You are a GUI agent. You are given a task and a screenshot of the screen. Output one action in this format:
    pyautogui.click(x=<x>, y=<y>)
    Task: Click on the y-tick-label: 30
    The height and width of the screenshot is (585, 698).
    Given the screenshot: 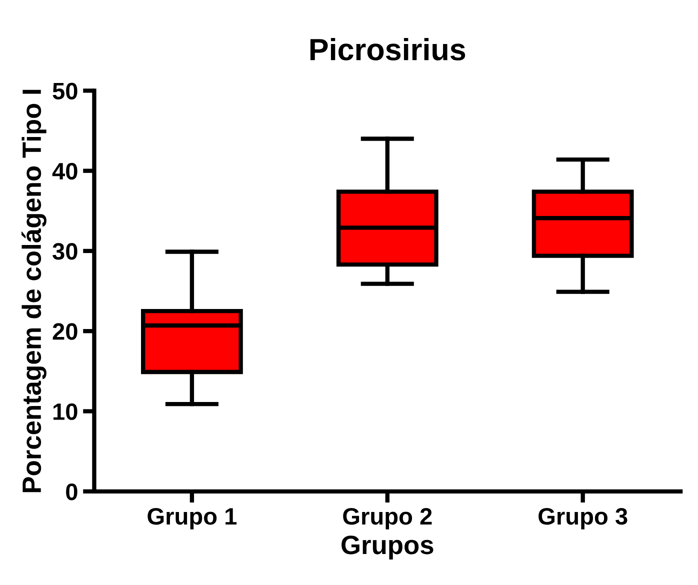 What is the action you would take?
    pyautogui.click(x=65, y=251)
    